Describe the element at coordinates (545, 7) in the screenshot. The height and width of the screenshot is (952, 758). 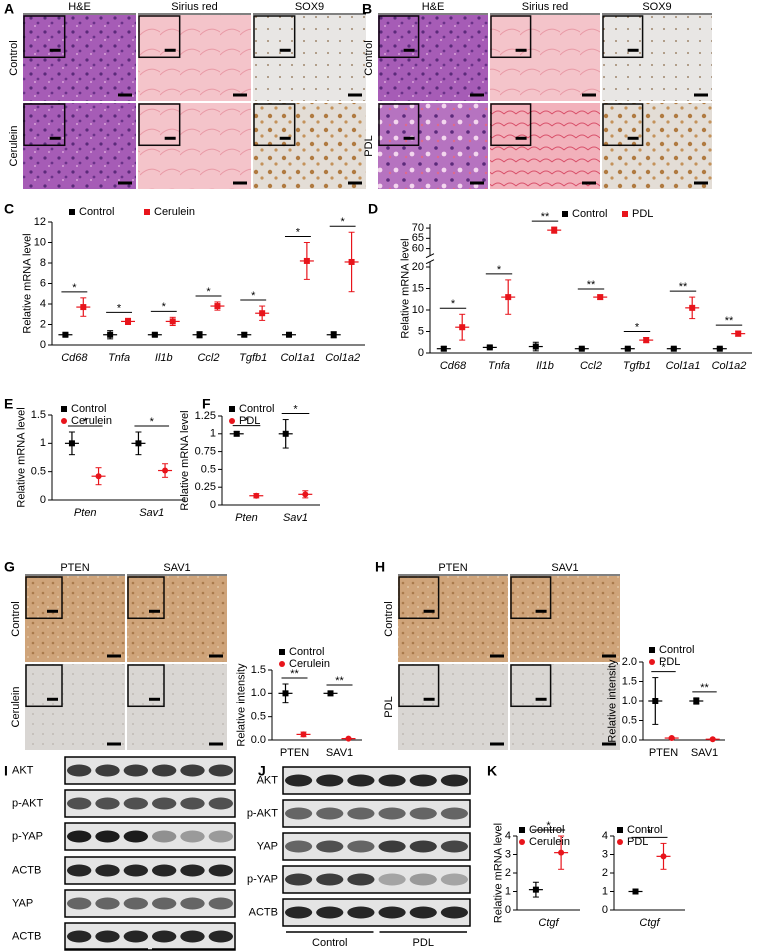
I see `column-header: Sirius red` at that location.